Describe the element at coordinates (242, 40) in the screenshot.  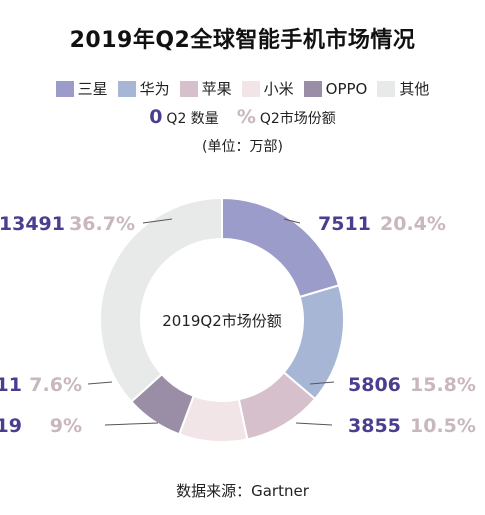
I see `chart-title: 2019年Q2全球智能手机市场情况` at that location.